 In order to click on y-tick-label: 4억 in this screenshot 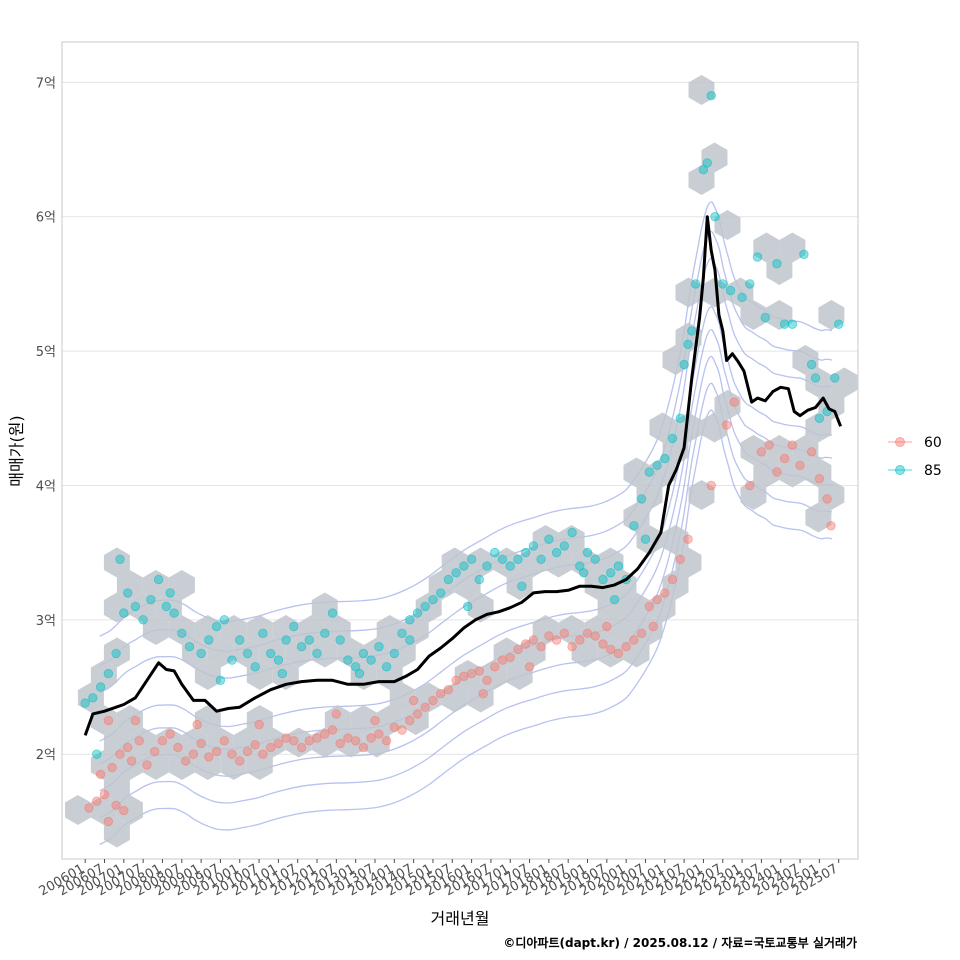, I will do `click(46, 486)`.